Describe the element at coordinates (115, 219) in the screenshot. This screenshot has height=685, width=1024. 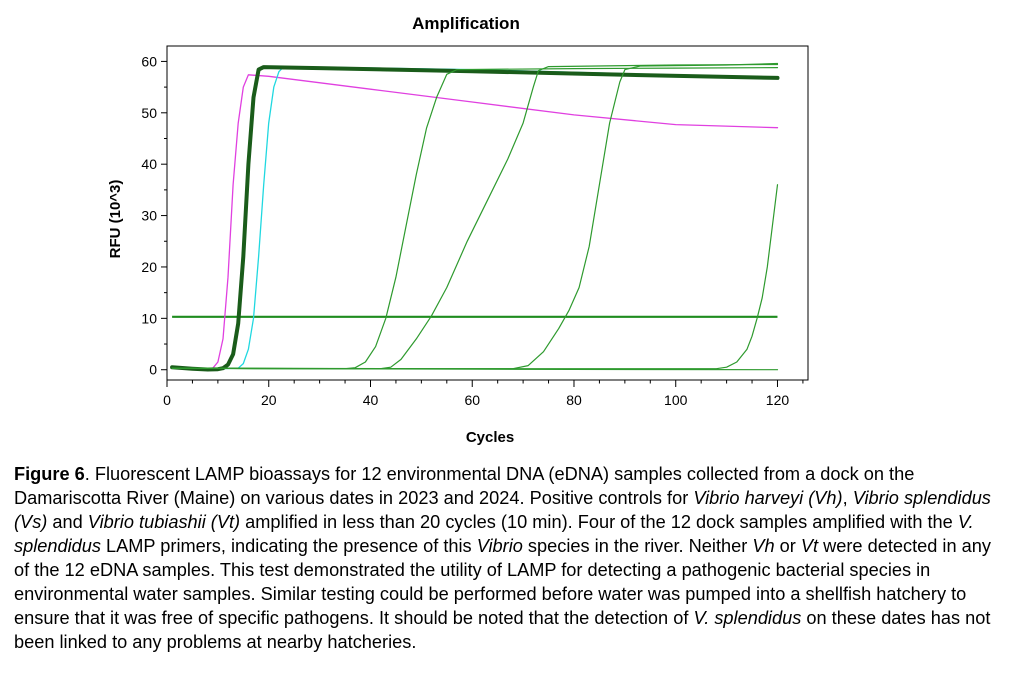
I see `y-axis-label: RFU (10^3)` at that location.